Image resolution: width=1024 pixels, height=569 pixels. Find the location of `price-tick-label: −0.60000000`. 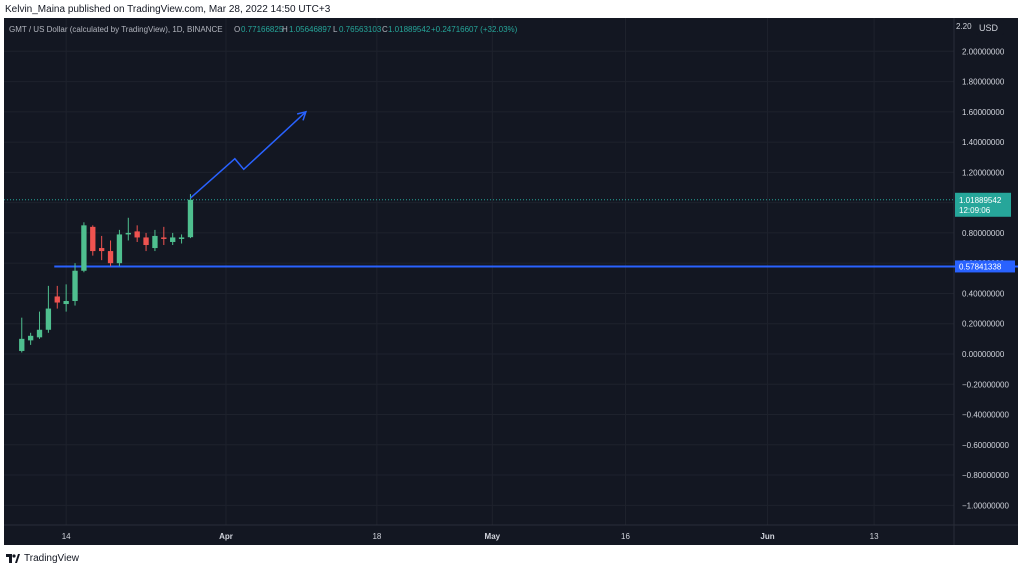

price-tick-label: −0.60000000 is located at coordinates (985, 445).